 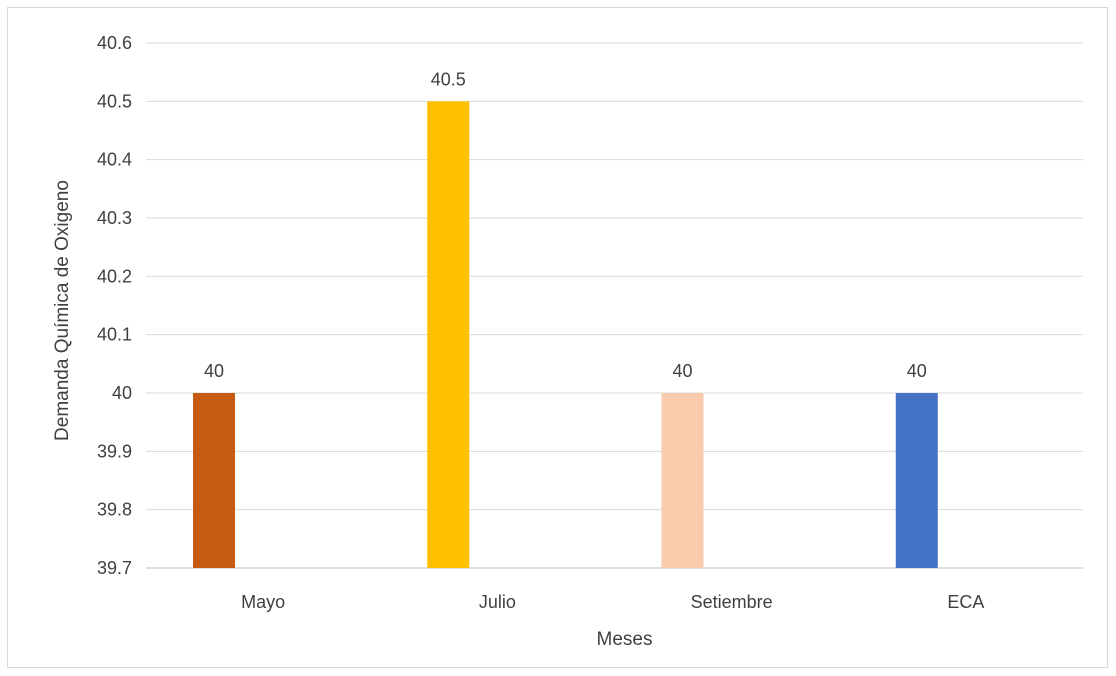 What do you see at coordinates (682, 480) in the screenshot?
I see `bar-setiembre` at bounding box center [682, 480].